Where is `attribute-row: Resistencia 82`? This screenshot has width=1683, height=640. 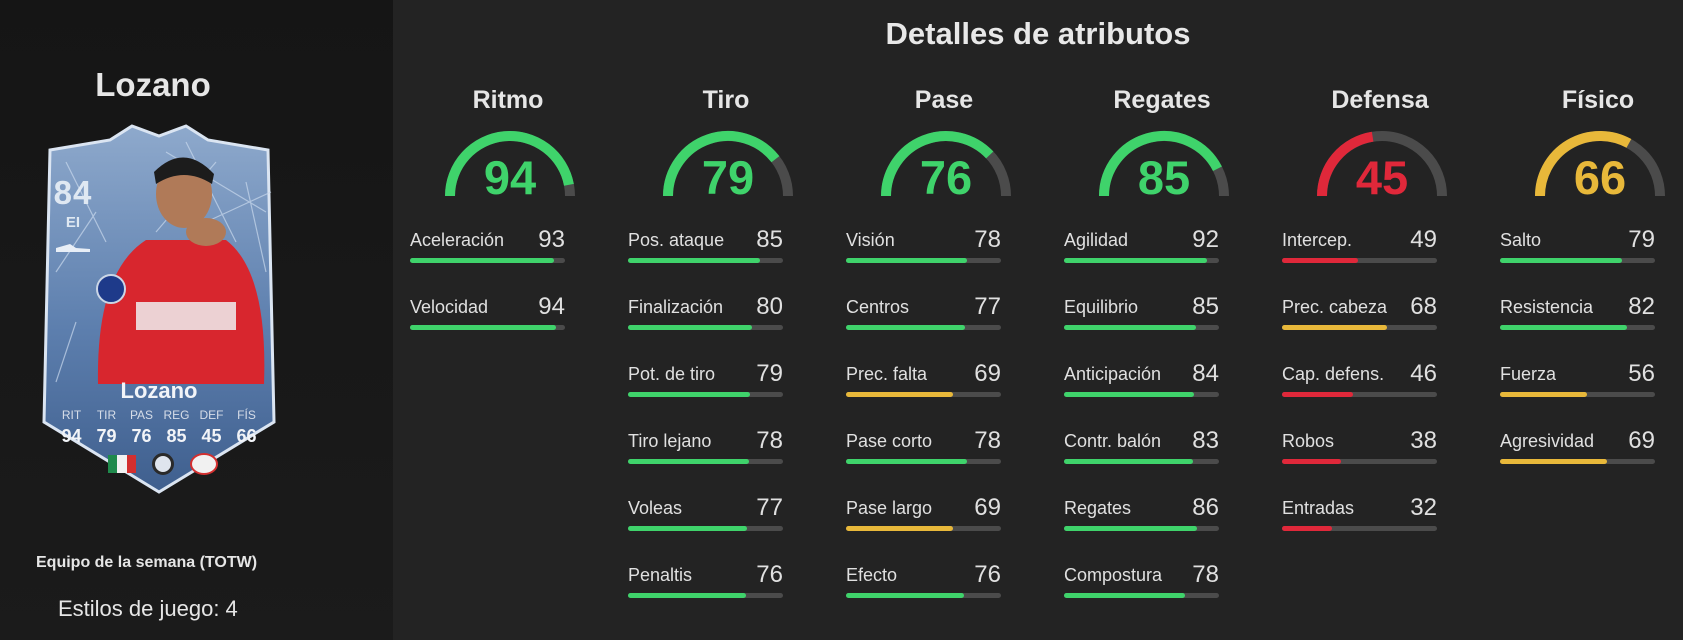 attribute-row: Resistencia 82 is located at coordinates (1577, 314).